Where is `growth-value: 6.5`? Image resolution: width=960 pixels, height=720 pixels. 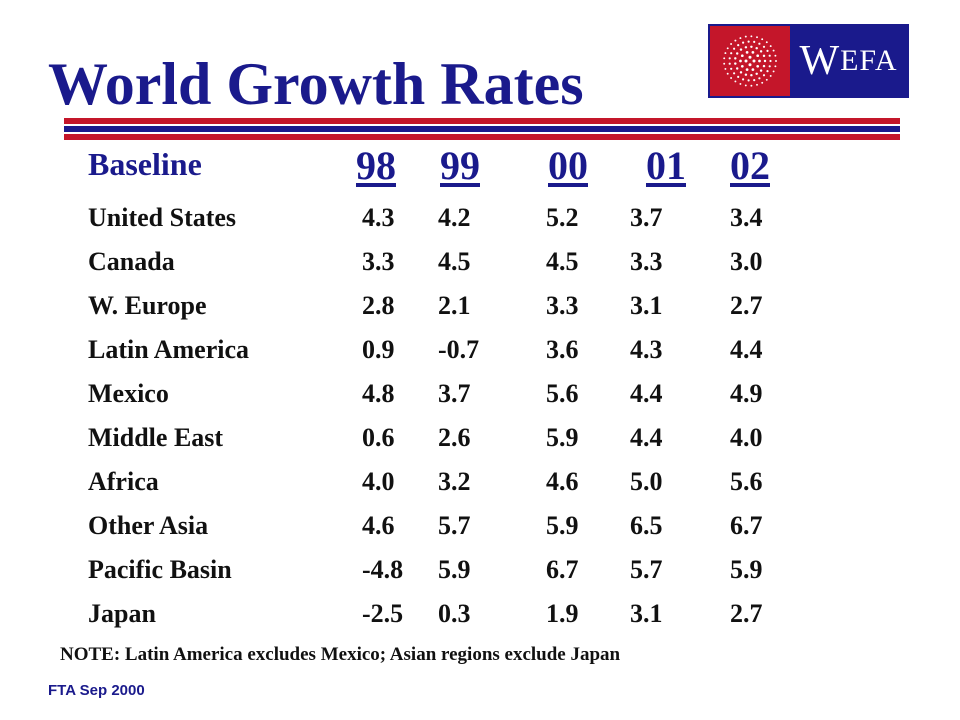 growth-value: 6.5 is located at coordinates (646, 525).